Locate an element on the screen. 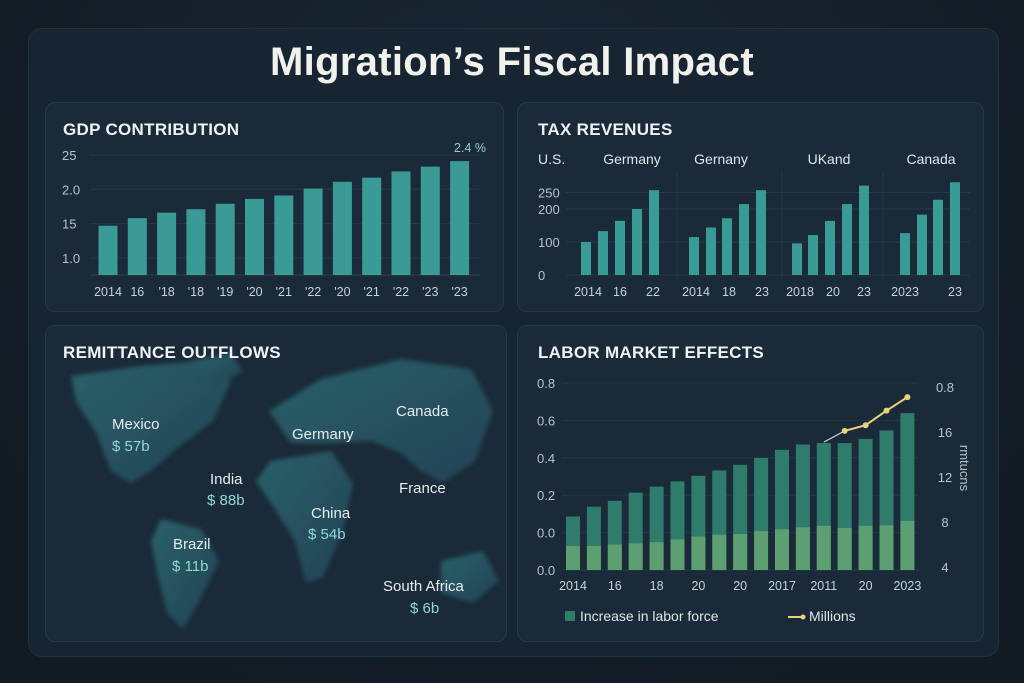  map-label-canada: Canada is located at coordinates (422, 411).